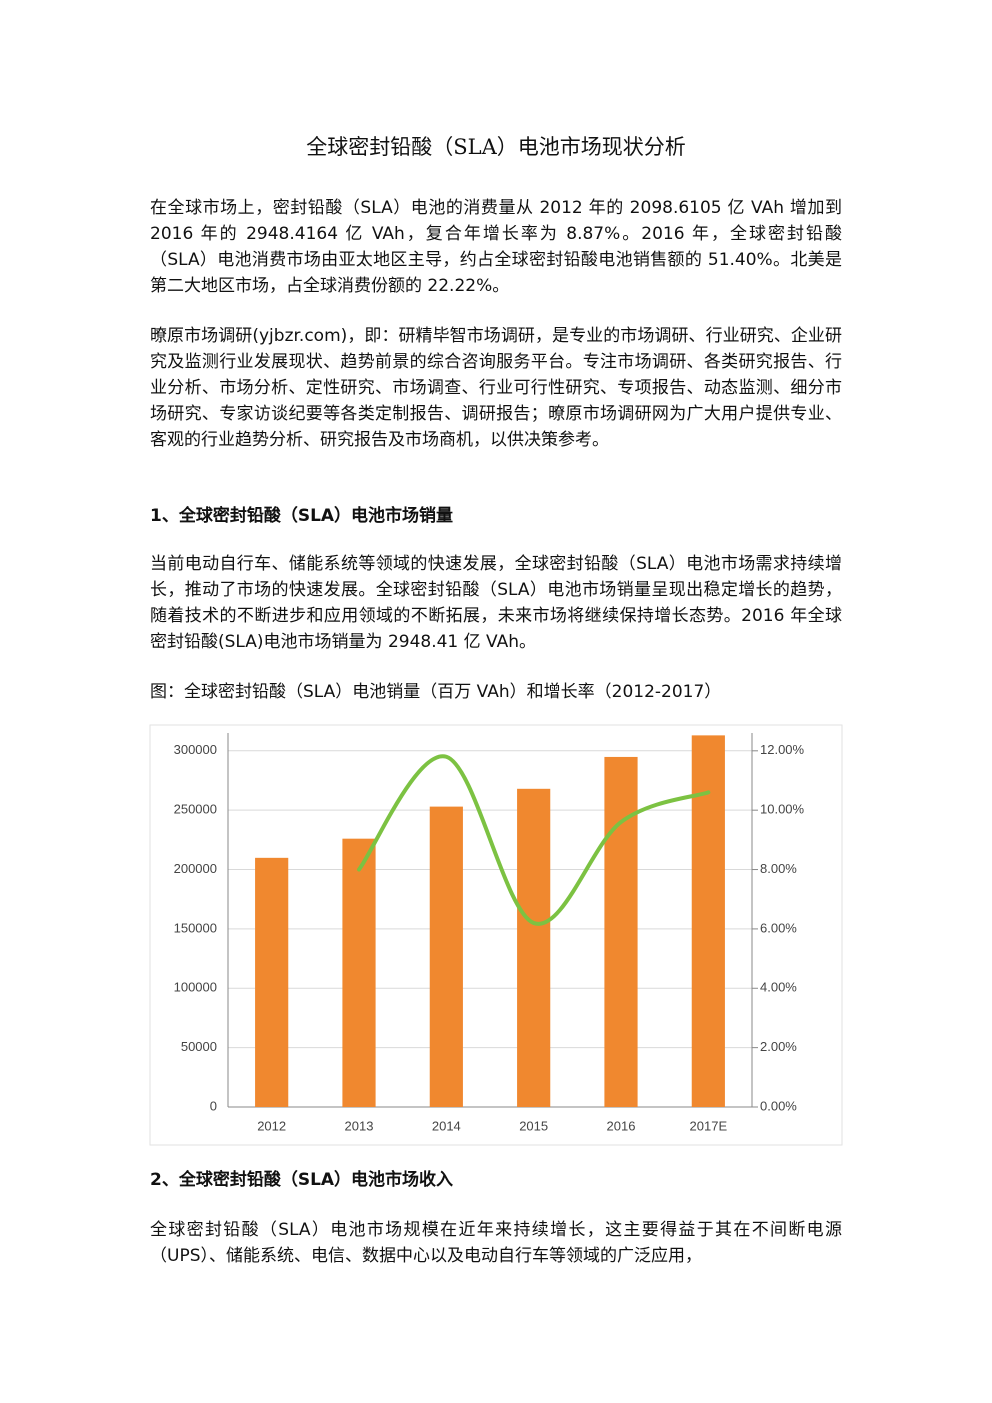 The image size is (992, 1403). Describe the element at coordinates (271, 1125) in the screenshot. I see `x-tick-label: 2012` at that location.